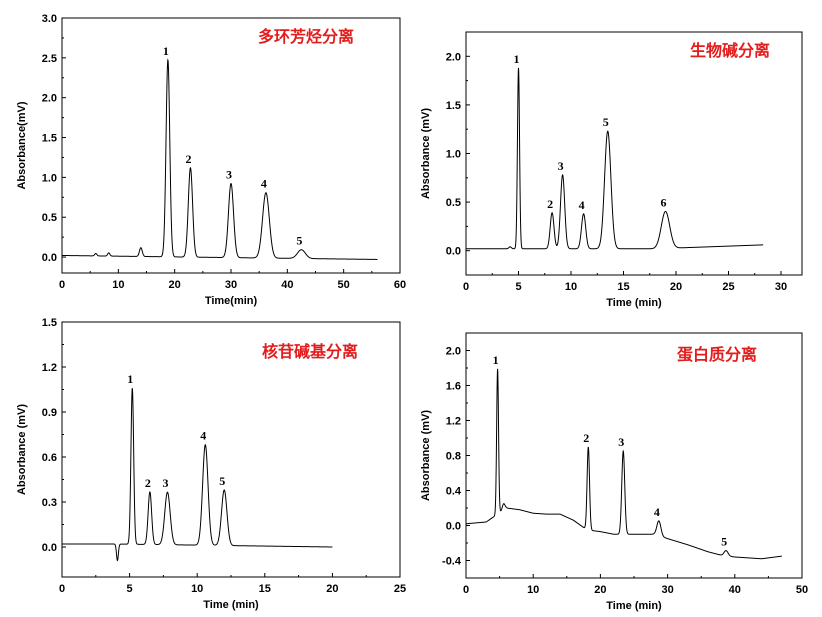 The width and height of the screenshot is (822, 617). Describe the element at coordinates (454, 492) in the screenshot. I see `y-tick-label: 0.4` at that location.